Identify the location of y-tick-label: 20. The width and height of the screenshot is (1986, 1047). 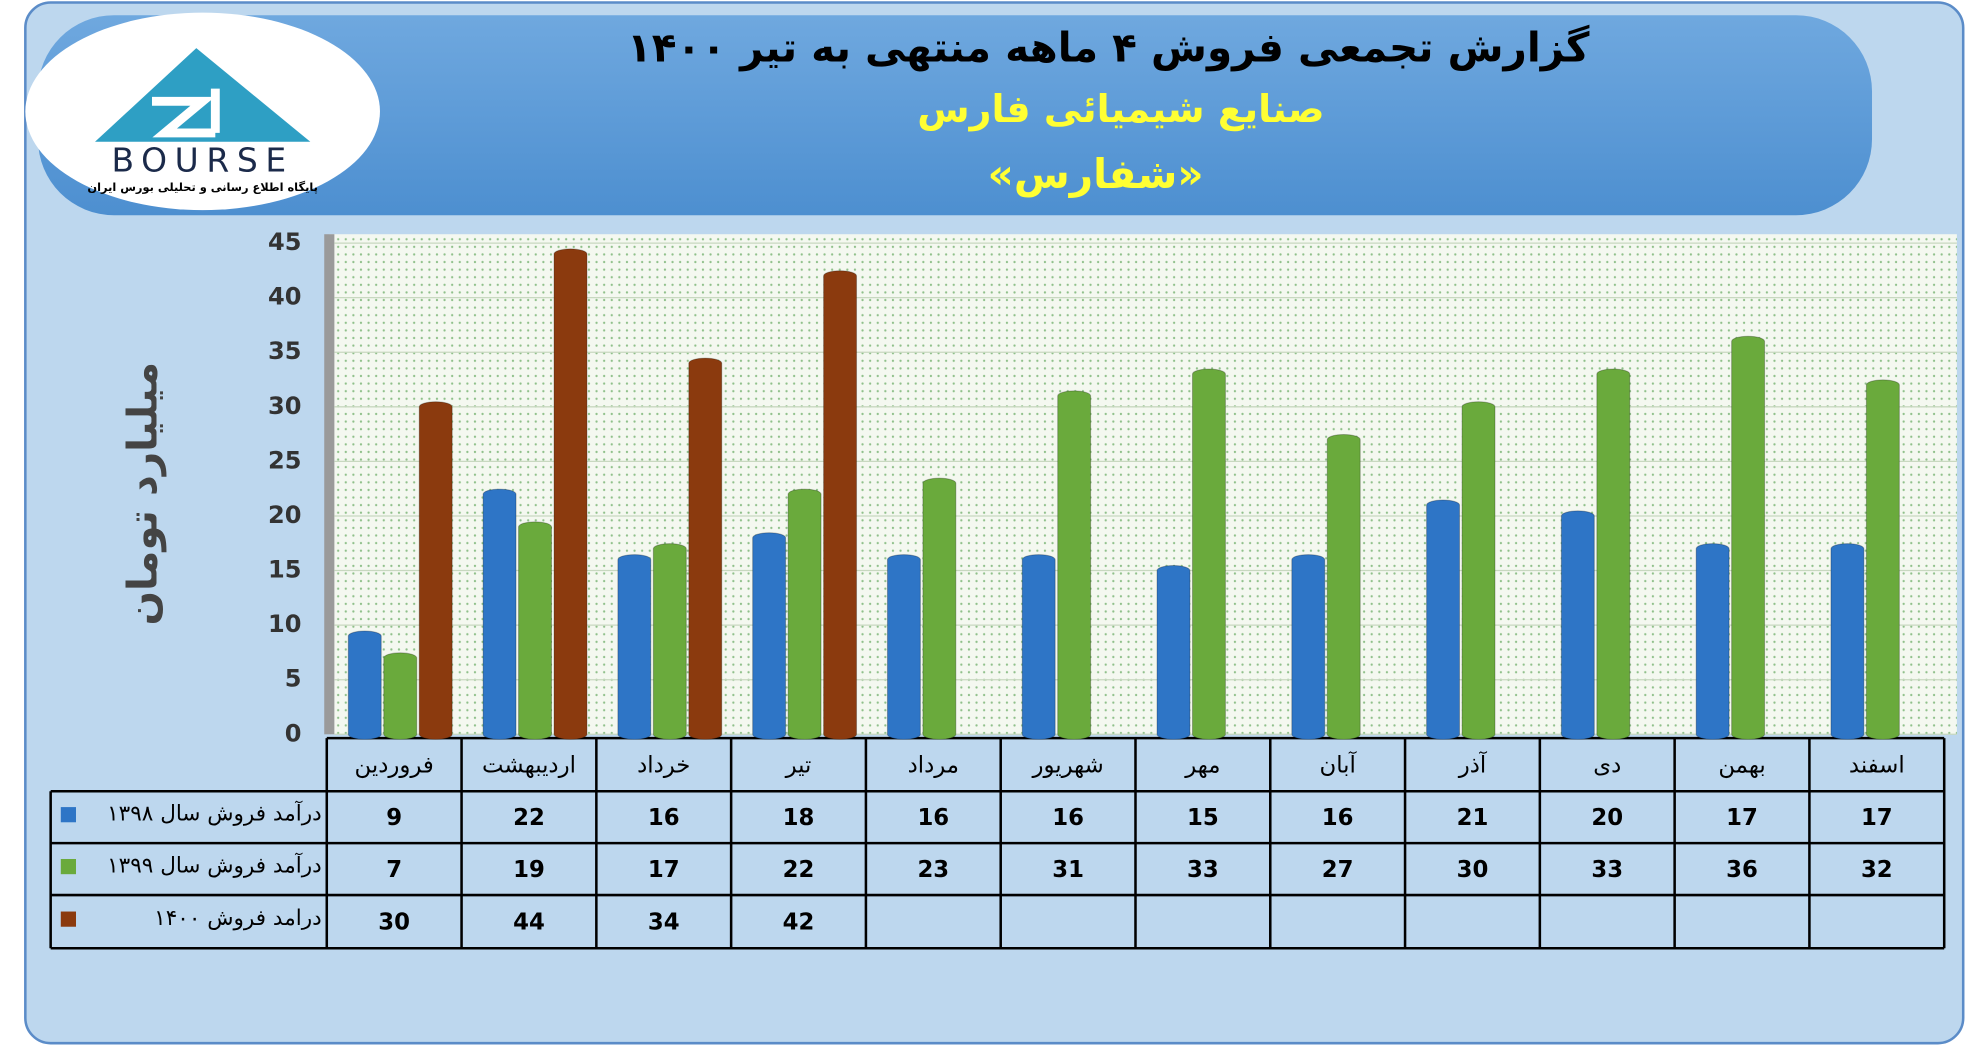
(284, 515).